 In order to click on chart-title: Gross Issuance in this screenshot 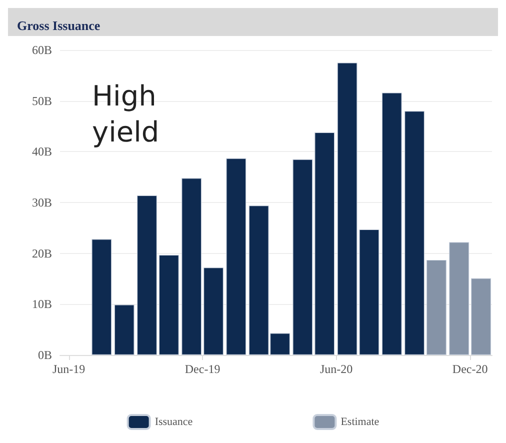, I will do `click(58, 25)`.